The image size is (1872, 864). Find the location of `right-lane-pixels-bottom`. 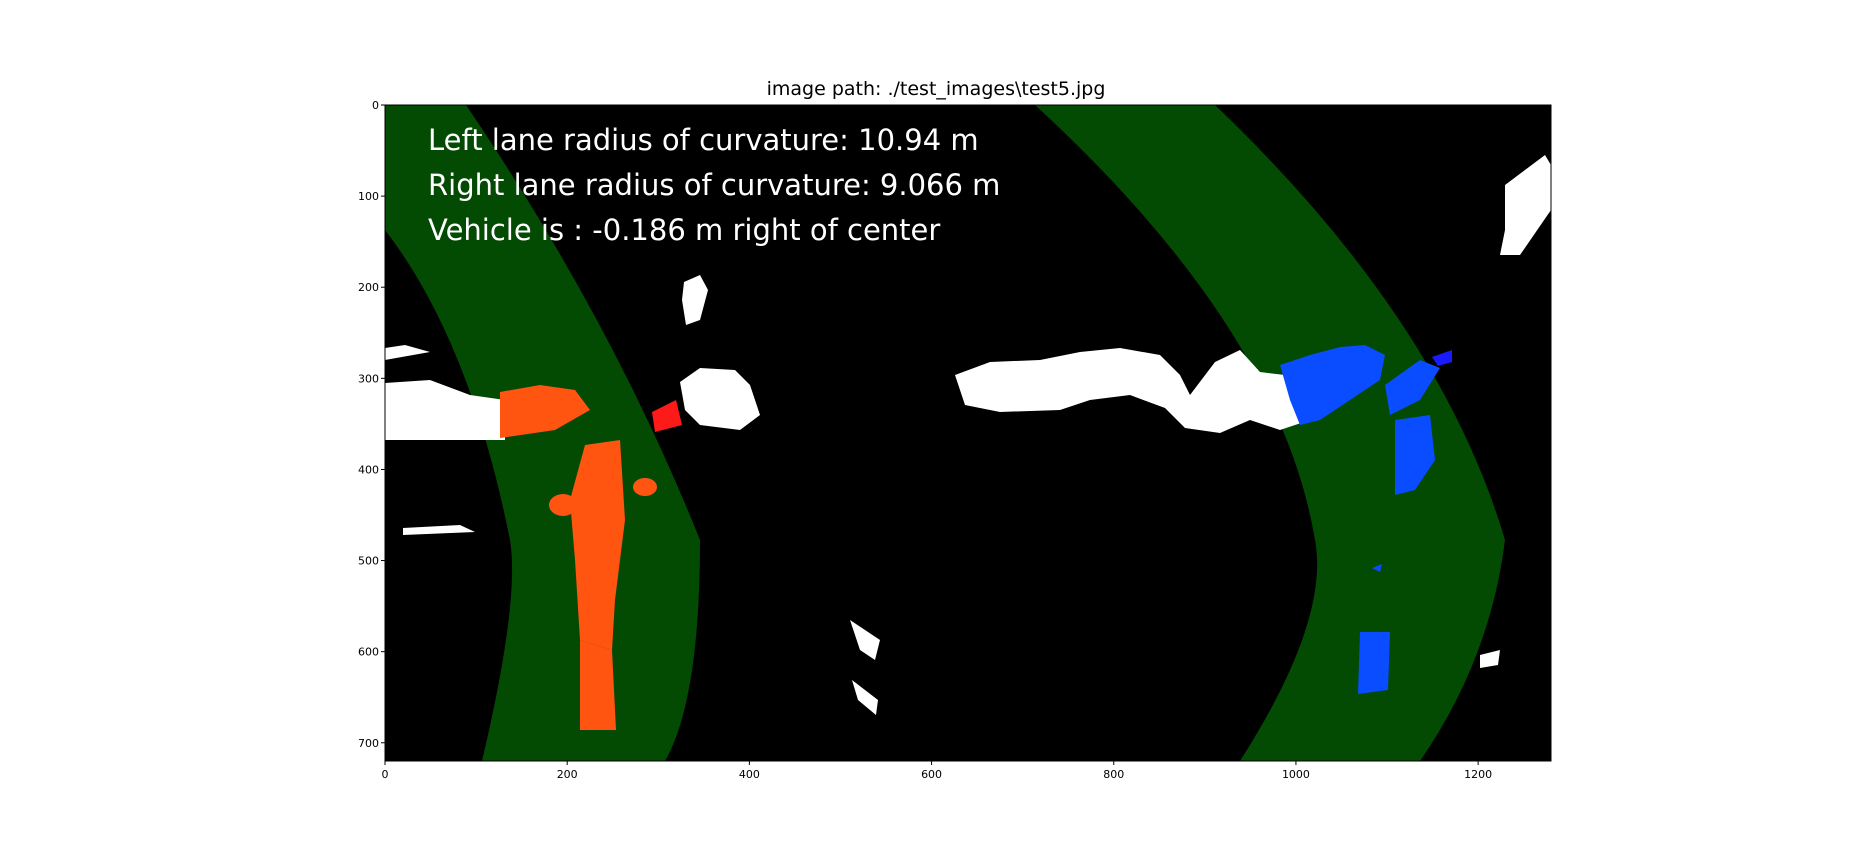

right-lane-pixels-bottom is located at coordinates (1374, 663).